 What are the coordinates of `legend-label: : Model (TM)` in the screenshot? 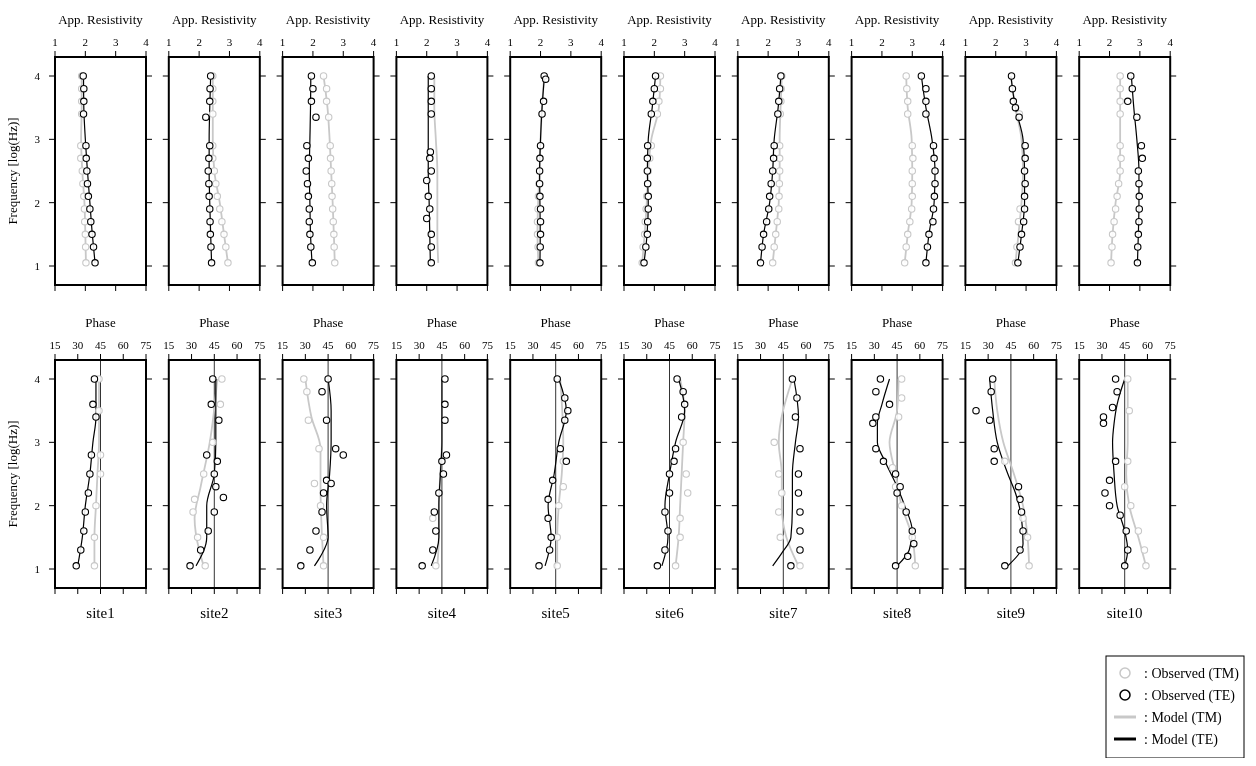 It's located at (1183, 718).